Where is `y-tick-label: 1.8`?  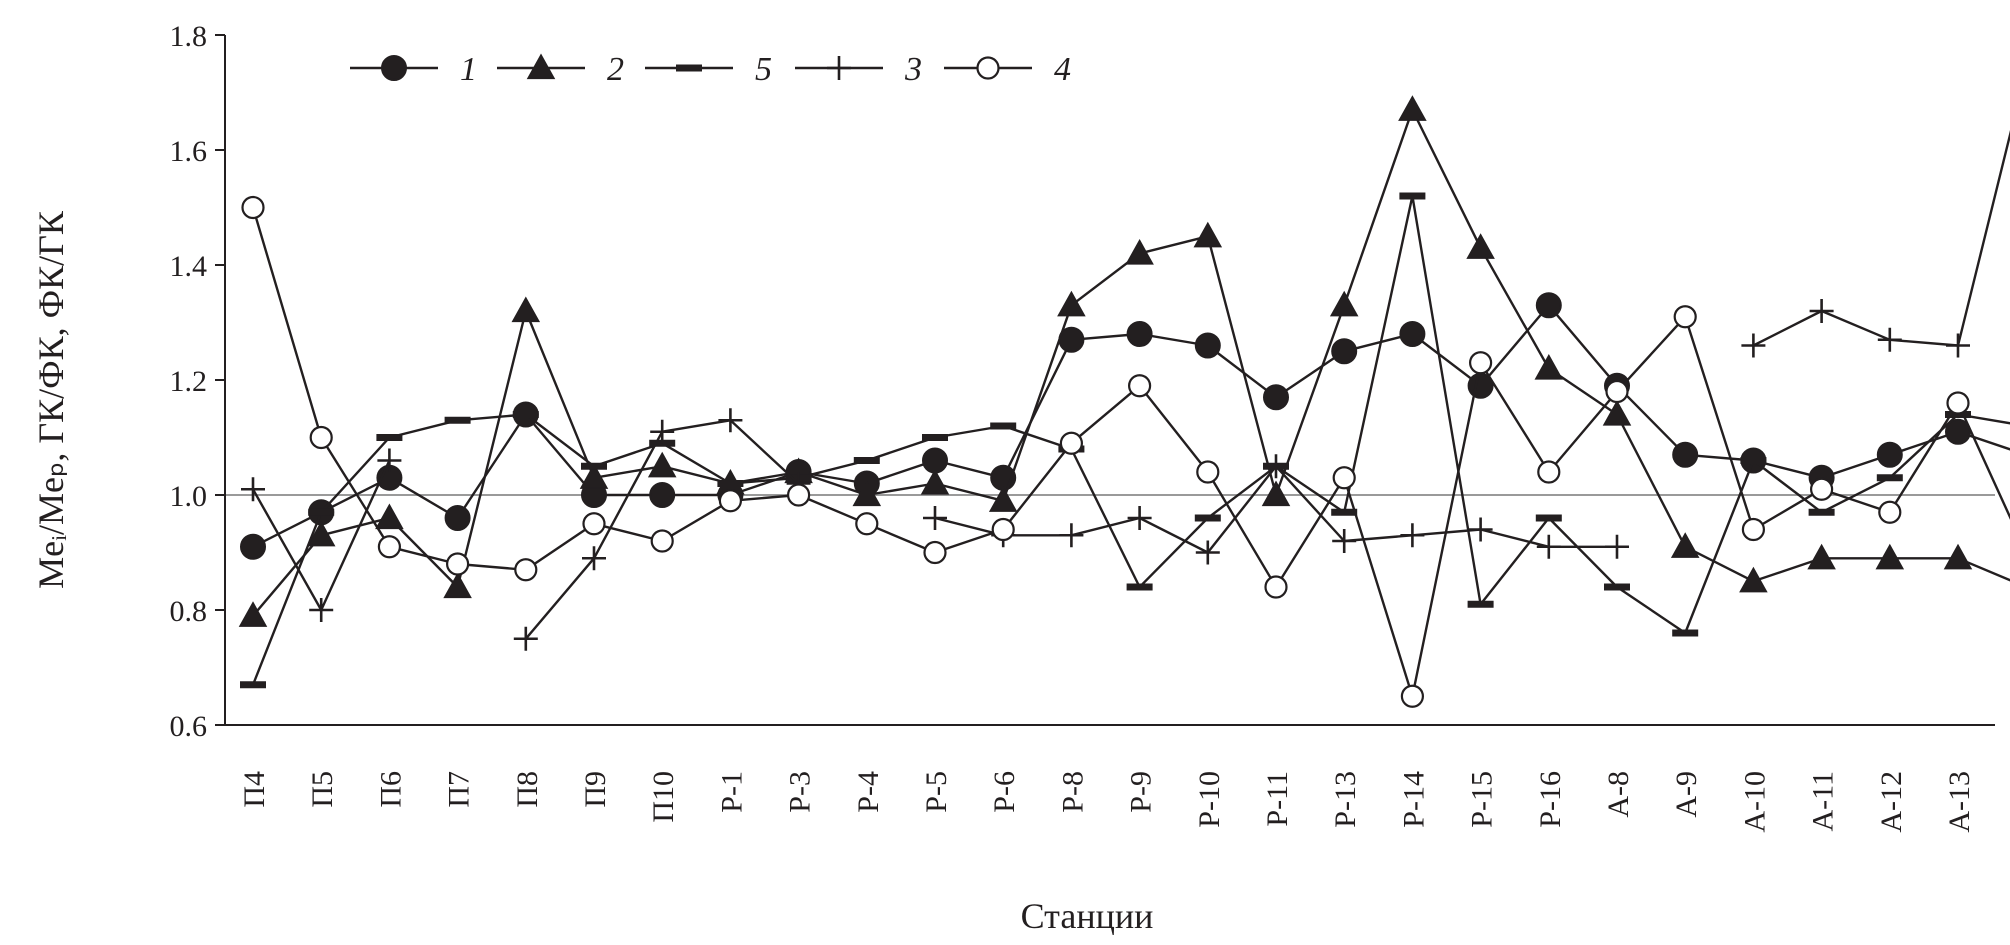 y-tick-label: 1.8 is located at coordinates (189, 36).